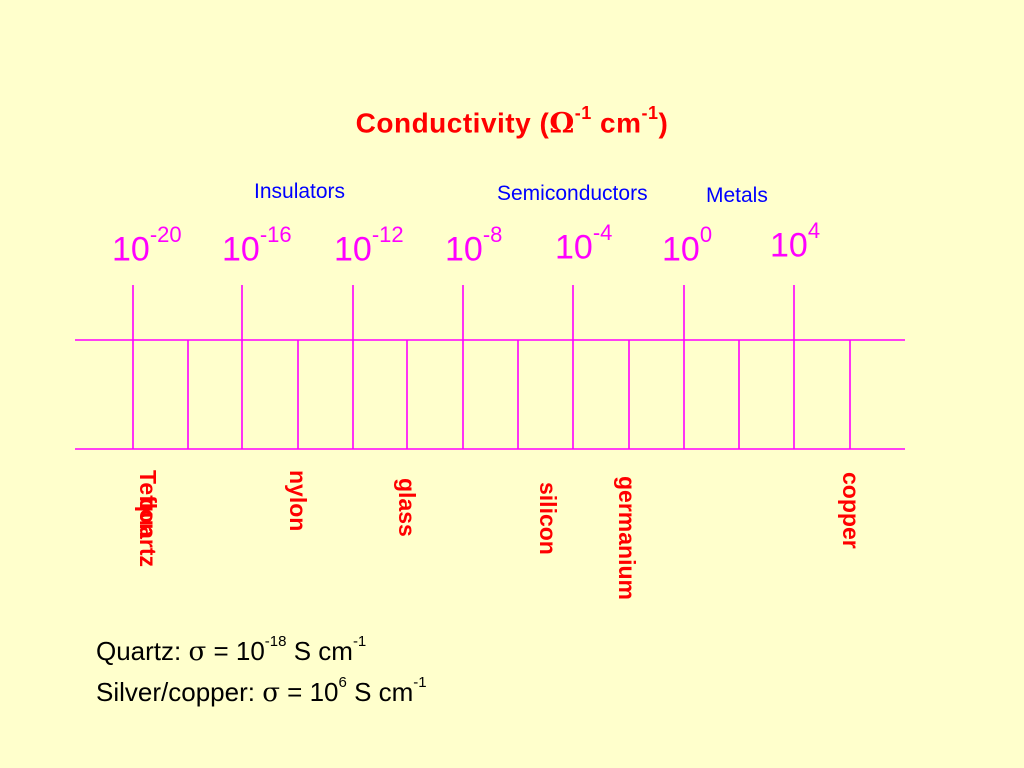 The image size is (1024, 768). What do you see at coordinates (298, 501) in the screenshot?
I see `material-nylon: nylon` at bounding box center [298, 501].